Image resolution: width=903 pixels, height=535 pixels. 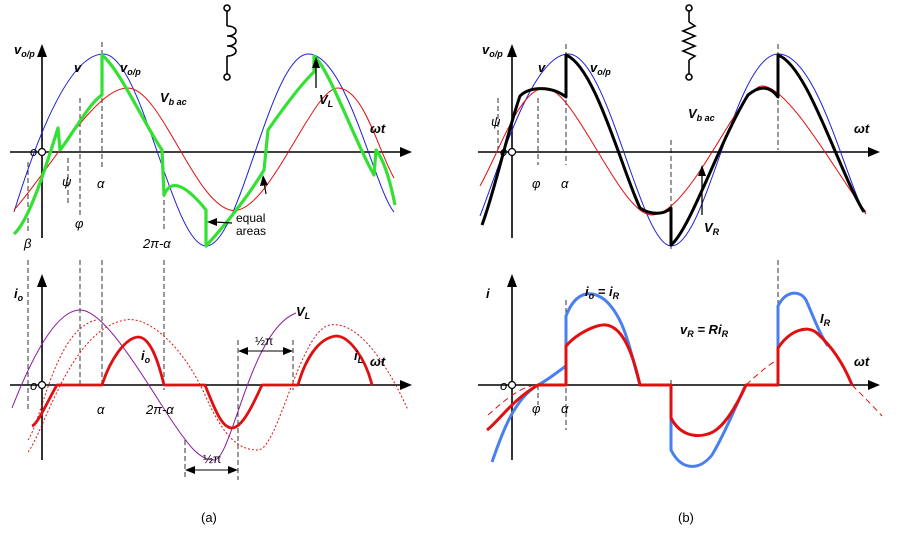 I want to click on svg-text: VR, so click(x=712, y=228).